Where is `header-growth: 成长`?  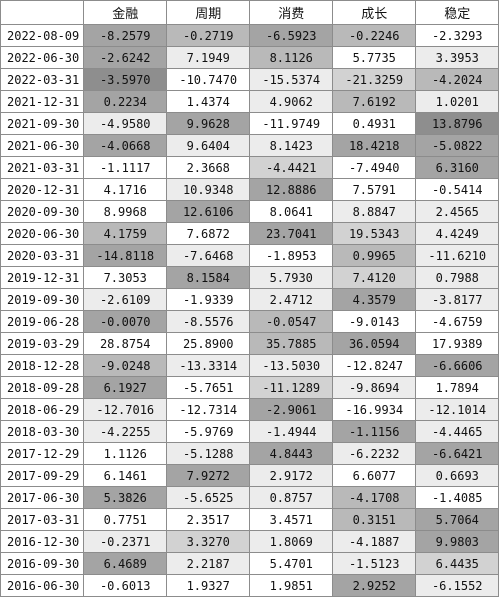
header-growth: 成长 is located at coordinates (374, 12).